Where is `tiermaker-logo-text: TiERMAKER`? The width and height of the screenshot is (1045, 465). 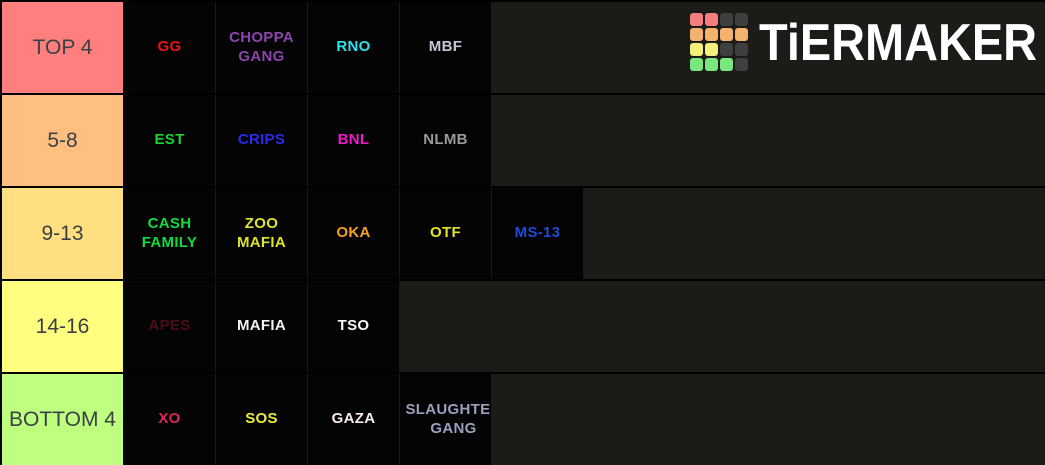 tiermaker-logo-text: TiERMAKER is located at coordinates (898, 42).